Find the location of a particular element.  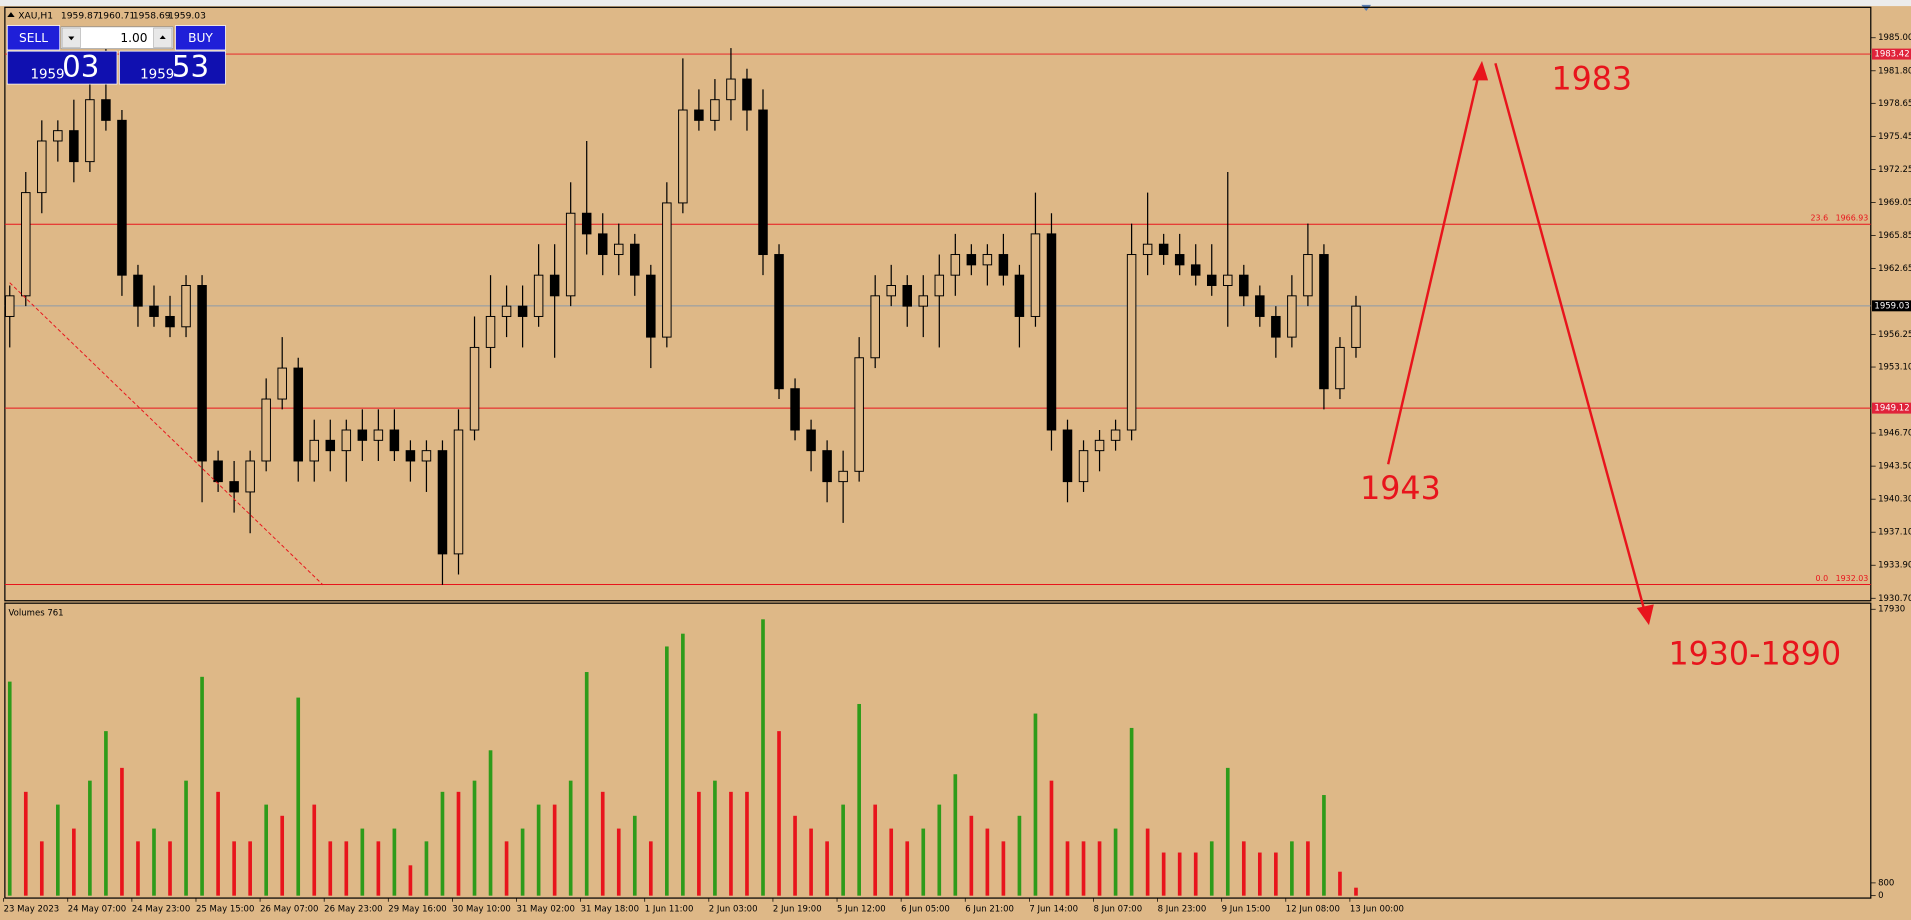

lot-up-icon is located at coordinates (162, 37).